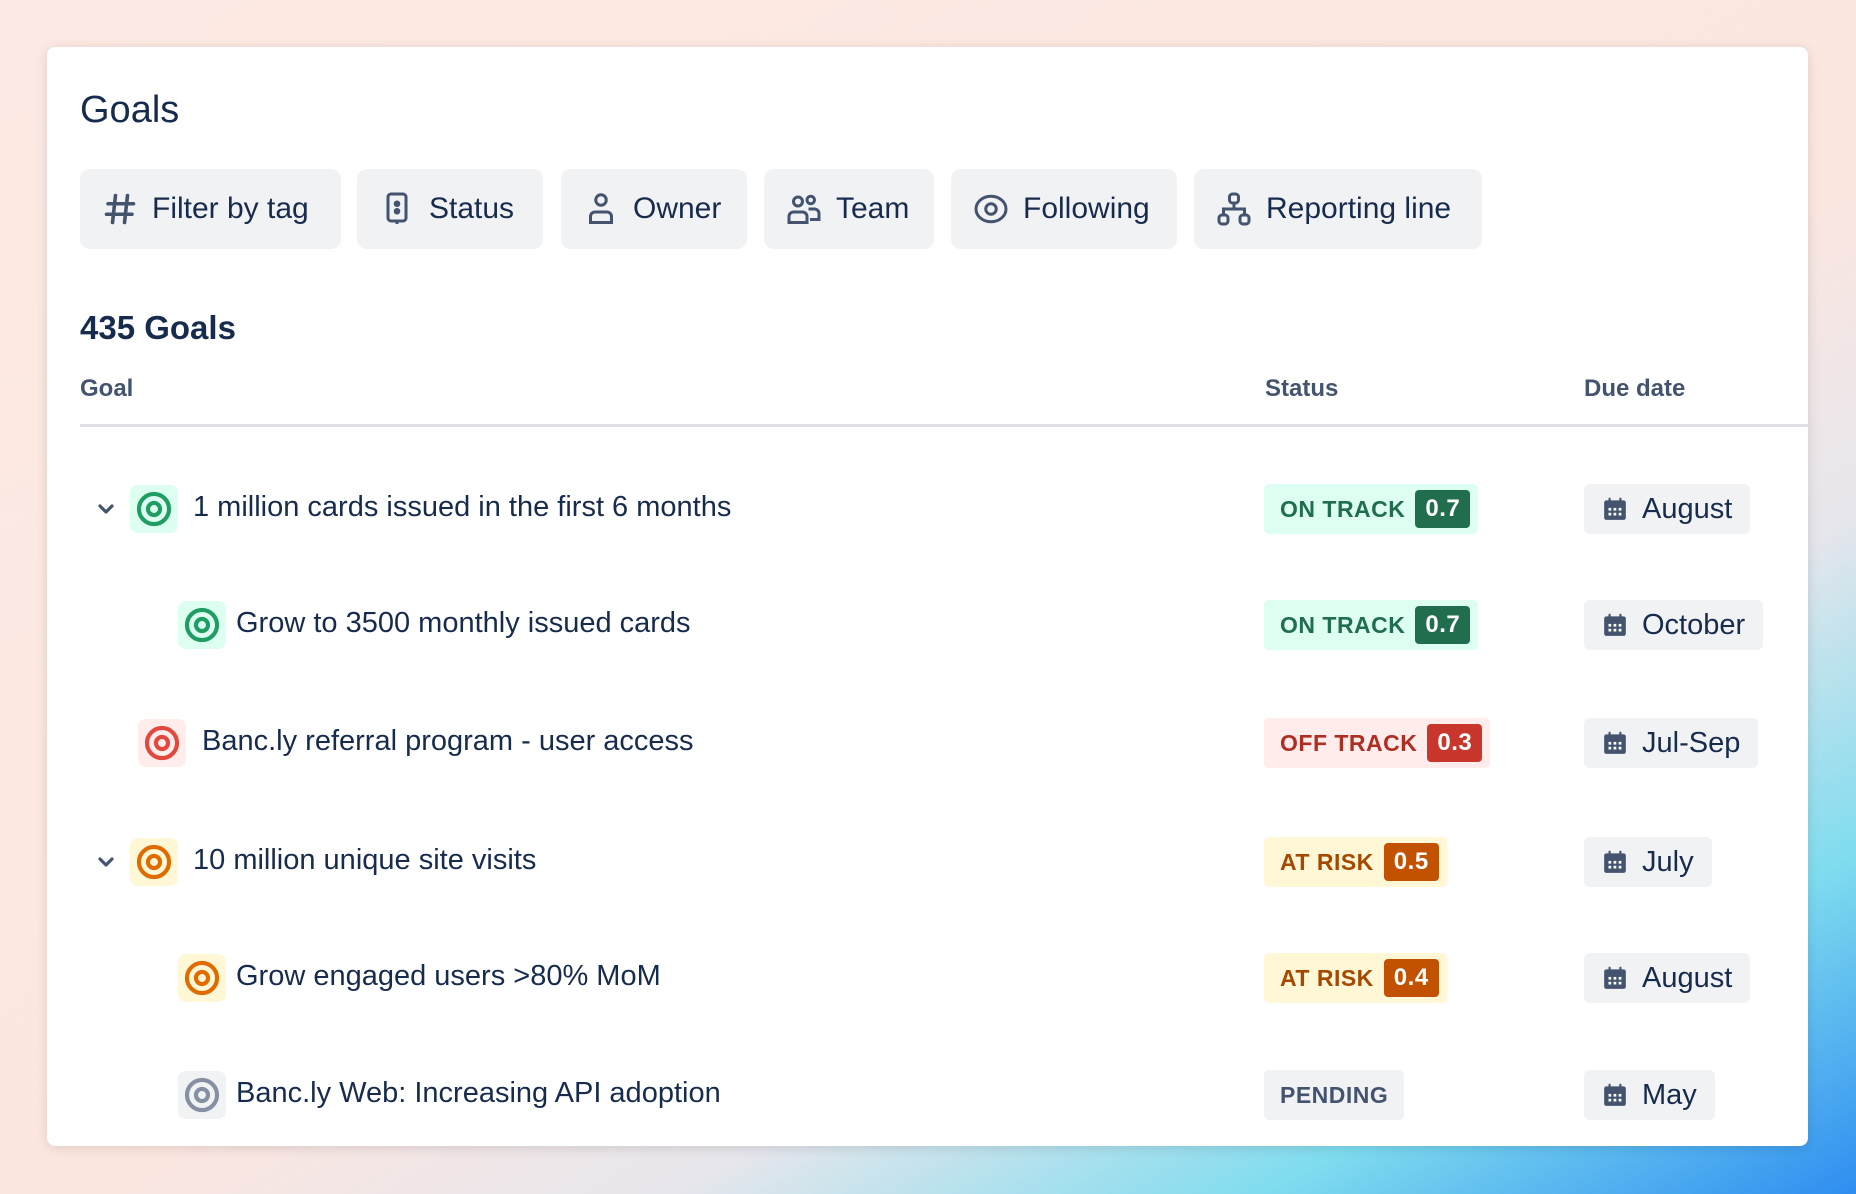 This screenshot has width=1856, height=1194. Describe the element at coordinates (1086, 208) in the screenshot. I see `filter-label: Following` at that location.